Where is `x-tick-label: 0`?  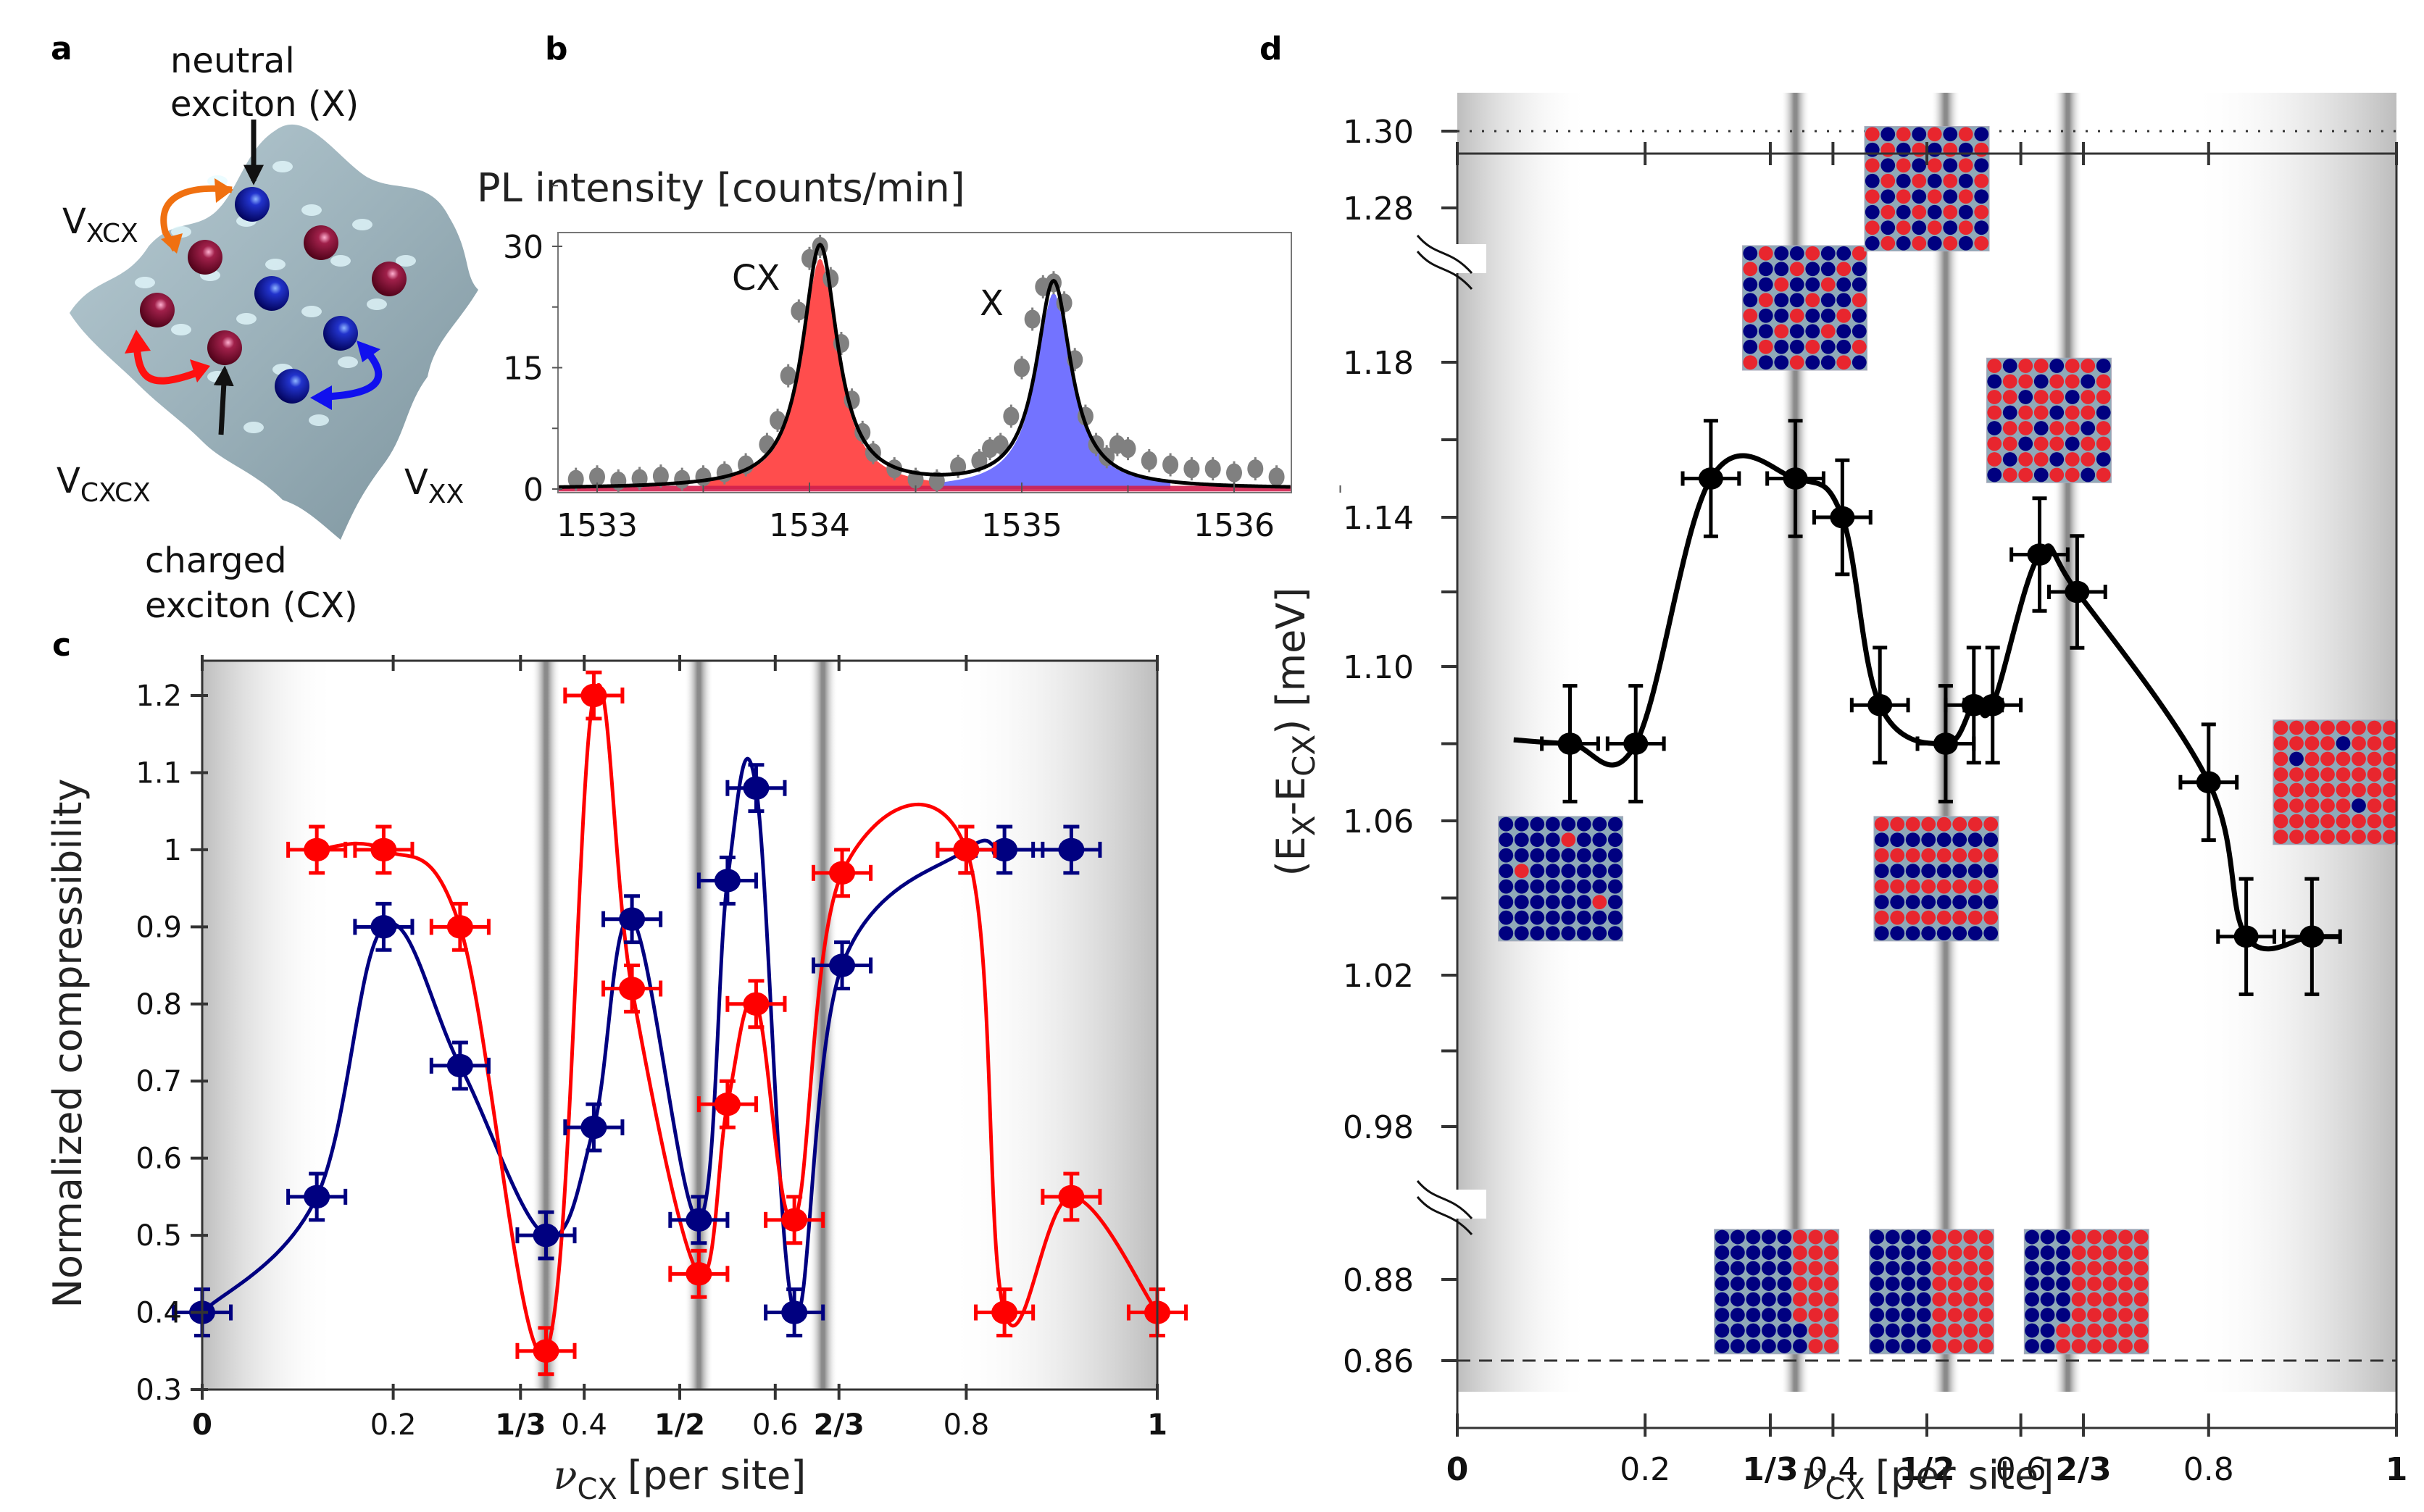 x-tick-label: 0 is located at coordinates (202, 1425).